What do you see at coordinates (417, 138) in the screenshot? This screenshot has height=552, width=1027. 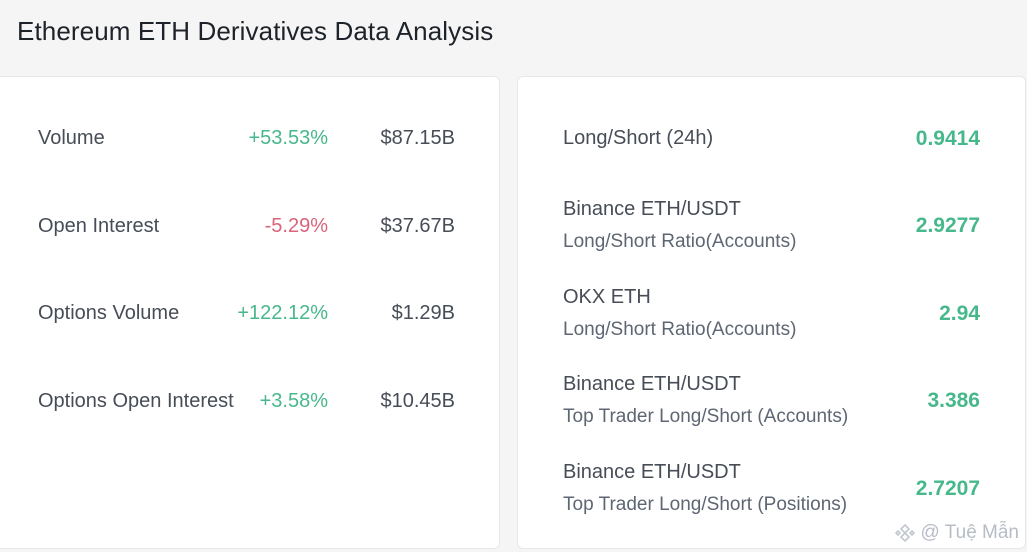 I see `stat-value: $87.15B` at bounding box center [417, 138].